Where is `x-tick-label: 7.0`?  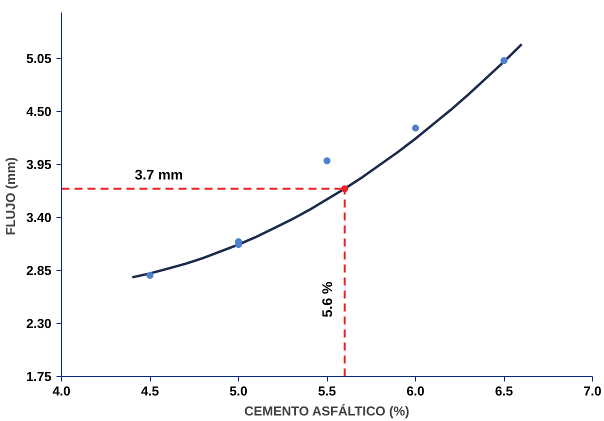 x-tick-label: 7.0 is located at coordinates (592, 391).